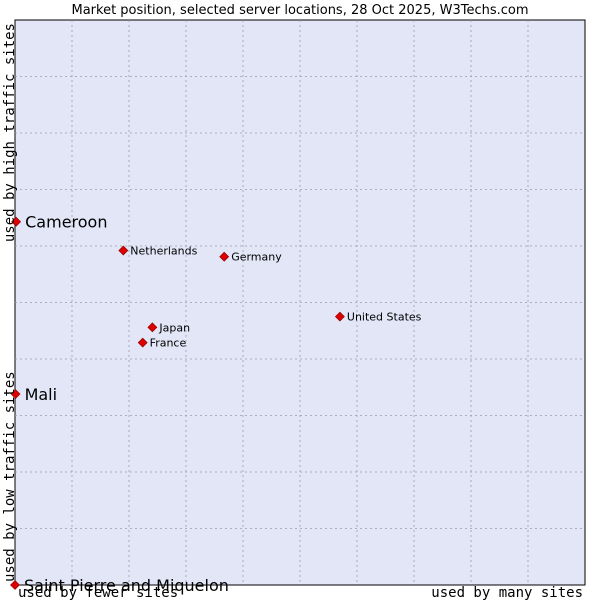 The height and width of the screenshot is (600, 600). Describe the element at coordinates (123, 250) in the screenshot. I see `point-netherlands` at that location.